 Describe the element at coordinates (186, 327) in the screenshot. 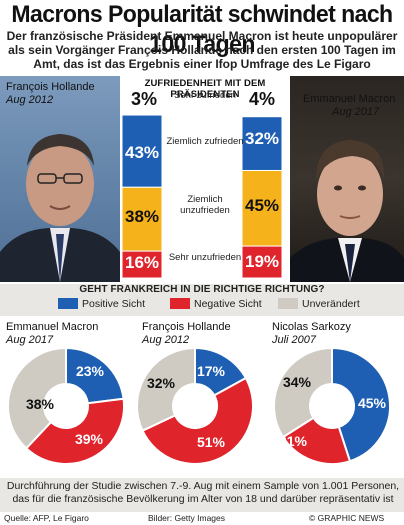

I see `pie2-name: François Hollande` at that location.